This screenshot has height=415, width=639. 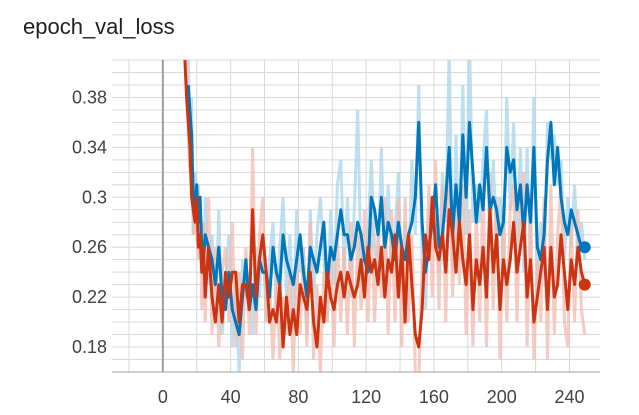 What do you see at coordinates (99, 26) in the screenshot?
I see `chart-title: epoch_val_loss` at bounding box center [99, 26].